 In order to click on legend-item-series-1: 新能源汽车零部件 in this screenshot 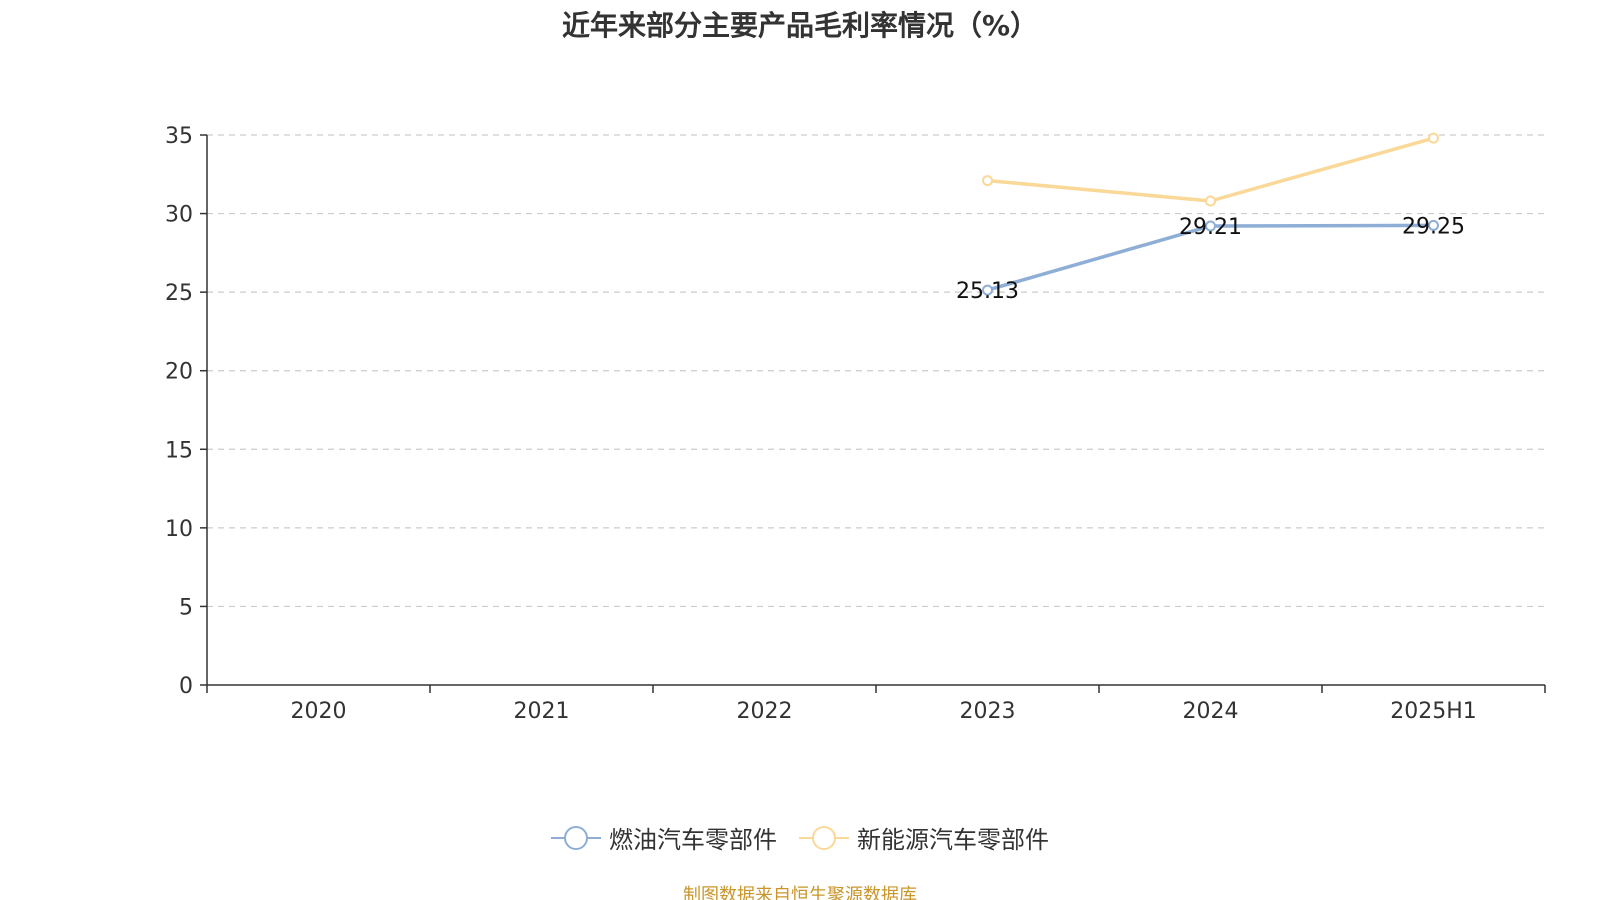, I will do `click(924, 837)`.